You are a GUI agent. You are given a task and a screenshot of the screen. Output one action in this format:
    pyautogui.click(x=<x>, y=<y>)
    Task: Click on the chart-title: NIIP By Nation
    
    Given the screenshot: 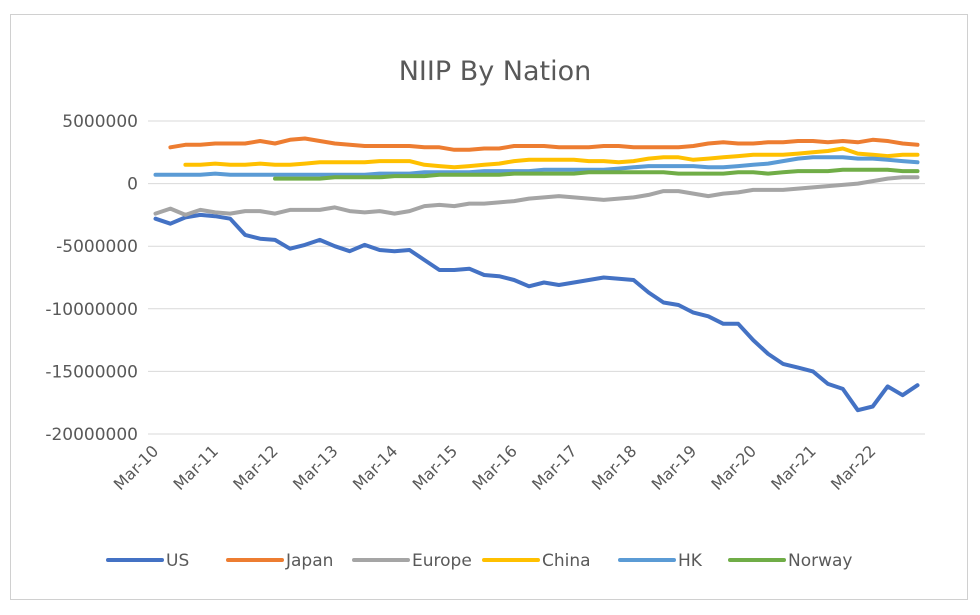 What is the action you would take?
    pyautogui.click(x=495, y=71)
    